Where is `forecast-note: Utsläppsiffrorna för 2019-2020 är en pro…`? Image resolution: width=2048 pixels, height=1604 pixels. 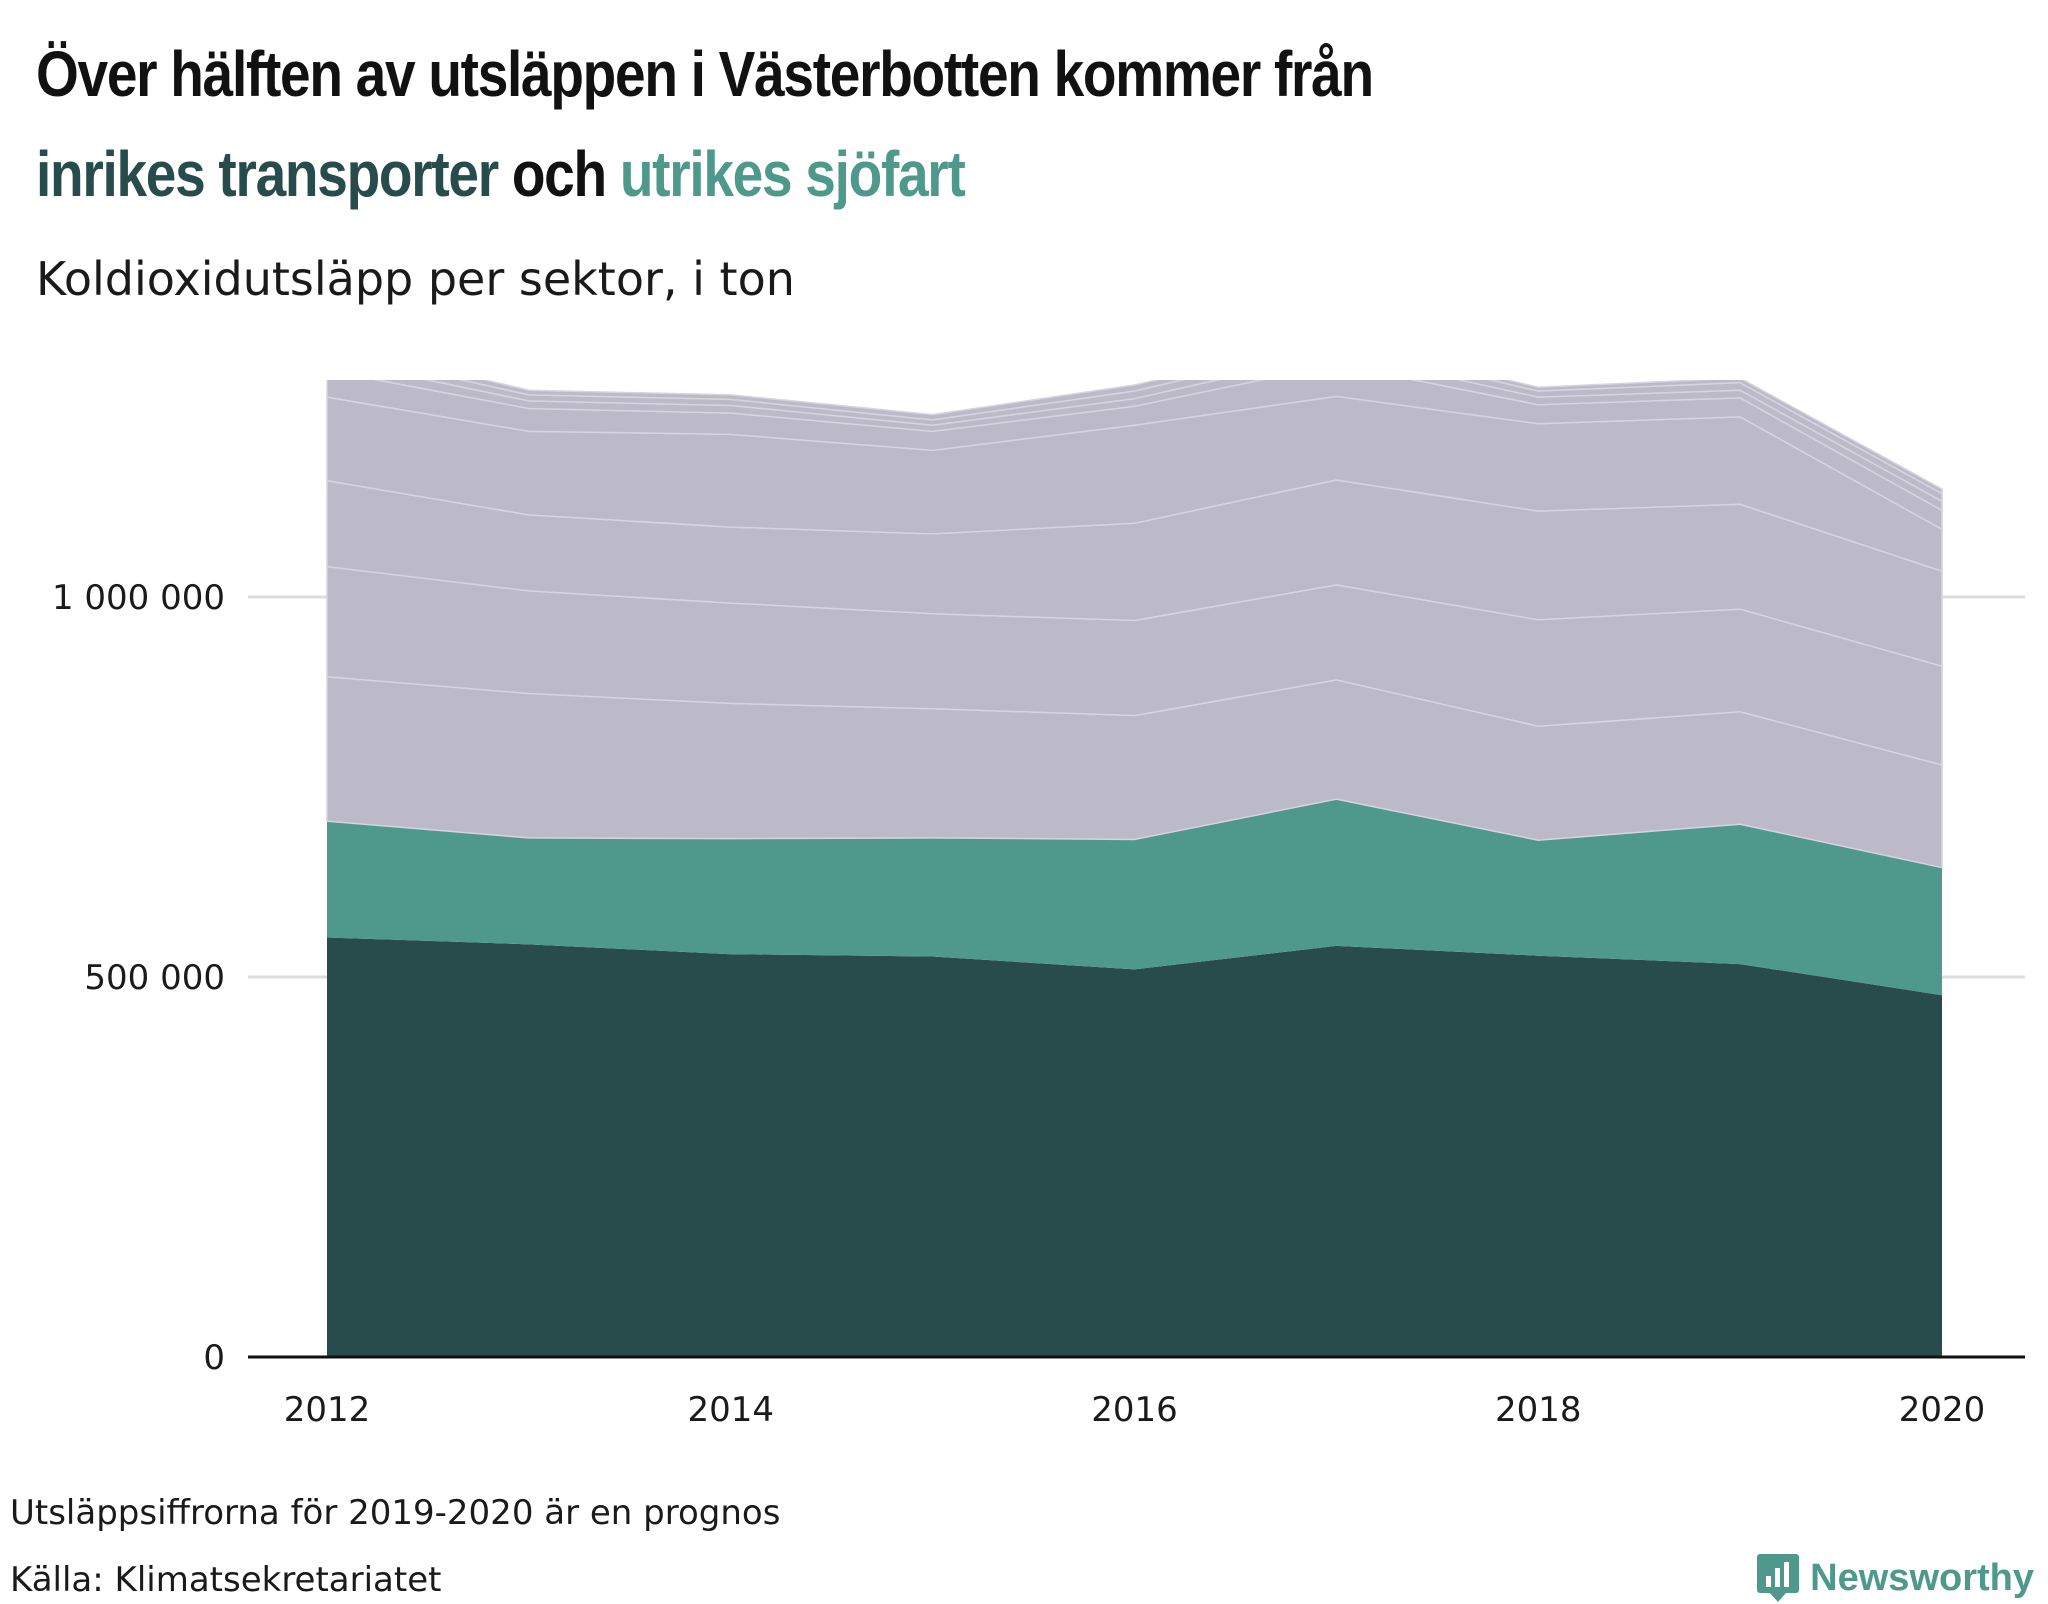 forecast-note: Utsläppsiffrorna för 2019-2020 är en pro… is located at coordinates (395, 1513).